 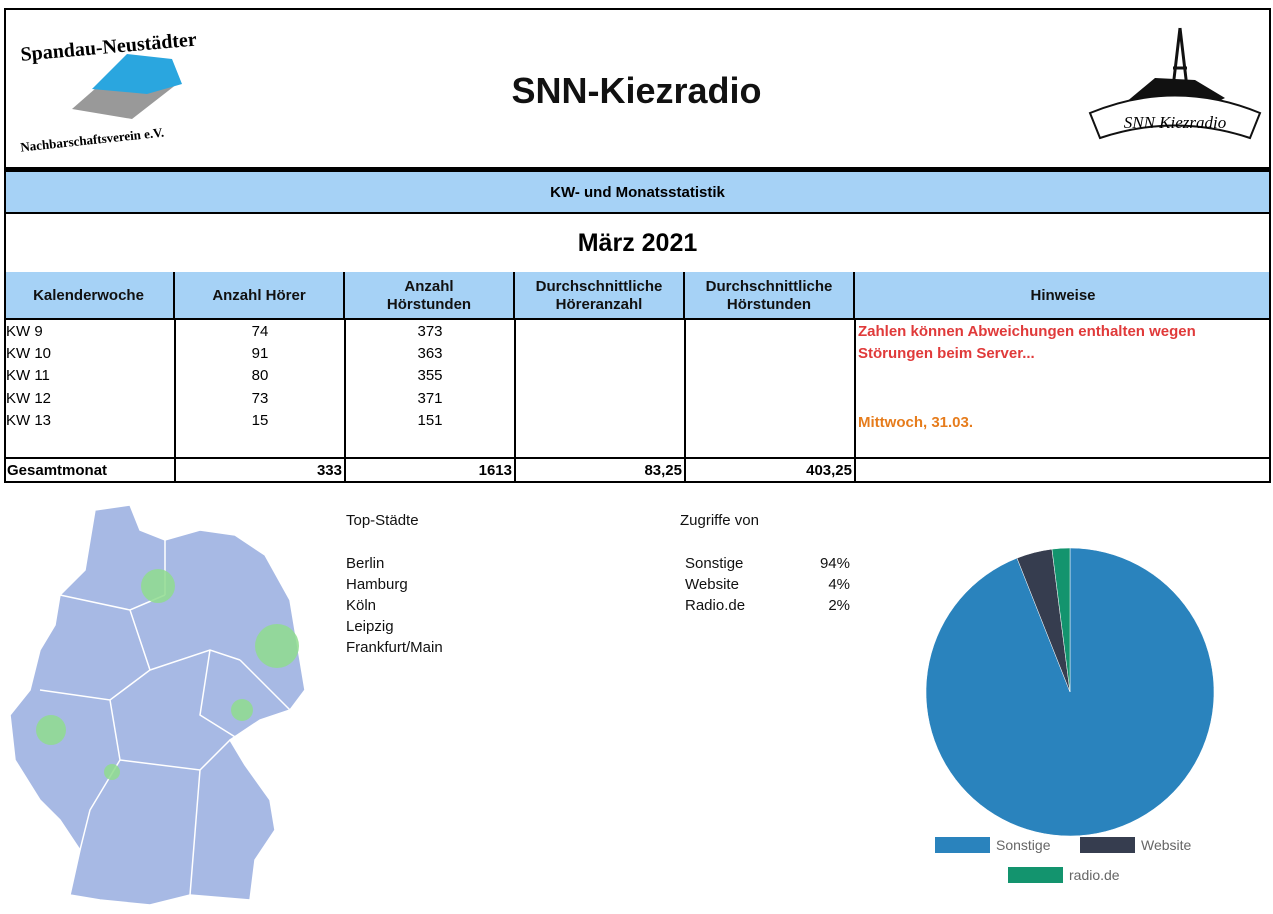 What do you see at coordinates (24, 331) in the screenshot?
I see `week-label: KW 9` at bounding box center [24, 331].